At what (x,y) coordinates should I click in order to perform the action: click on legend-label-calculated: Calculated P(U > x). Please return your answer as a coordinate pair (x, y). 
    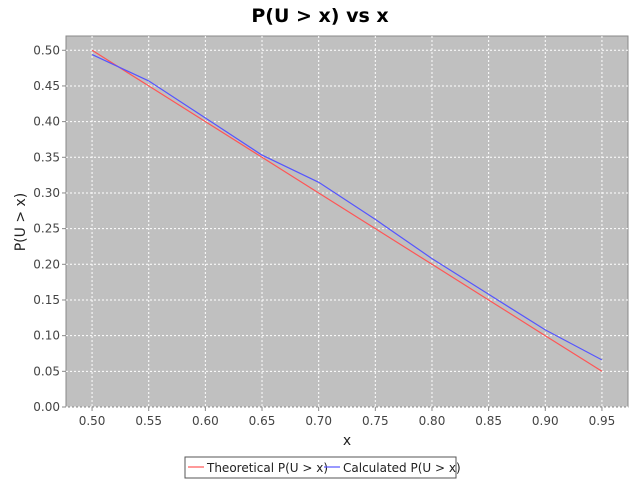
    Looking at the image, I should click on (402, 468).